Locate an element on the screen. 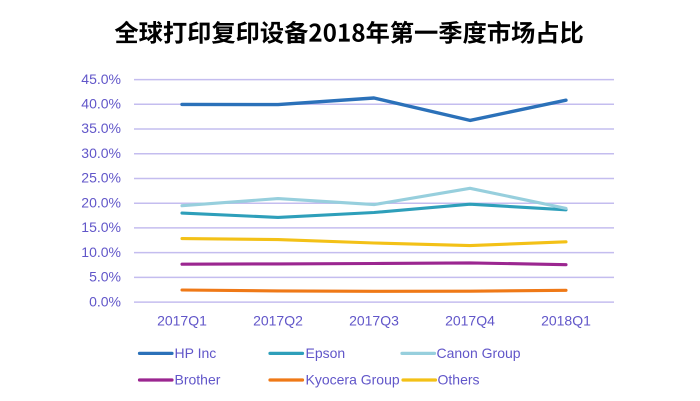 The height and width of the screenshot is (401, 700). svg-text: 5.0% is located at coordinates (105, 277).